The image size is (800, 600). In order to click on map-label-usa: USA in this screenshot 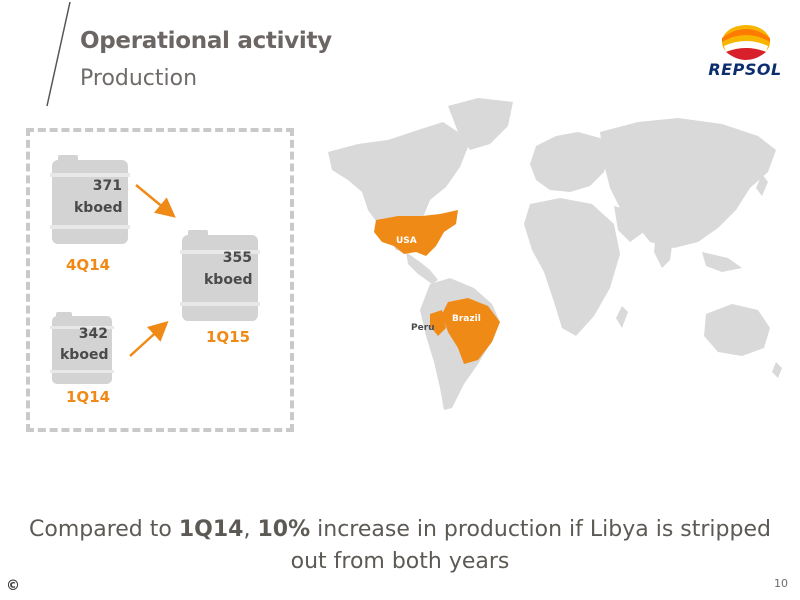, I will do `click(406, 241)`.